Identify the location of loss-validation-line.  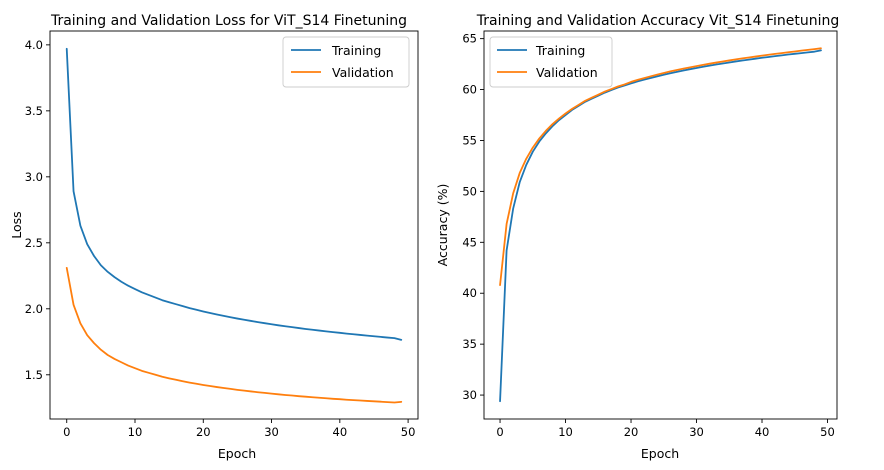
(234, 335).